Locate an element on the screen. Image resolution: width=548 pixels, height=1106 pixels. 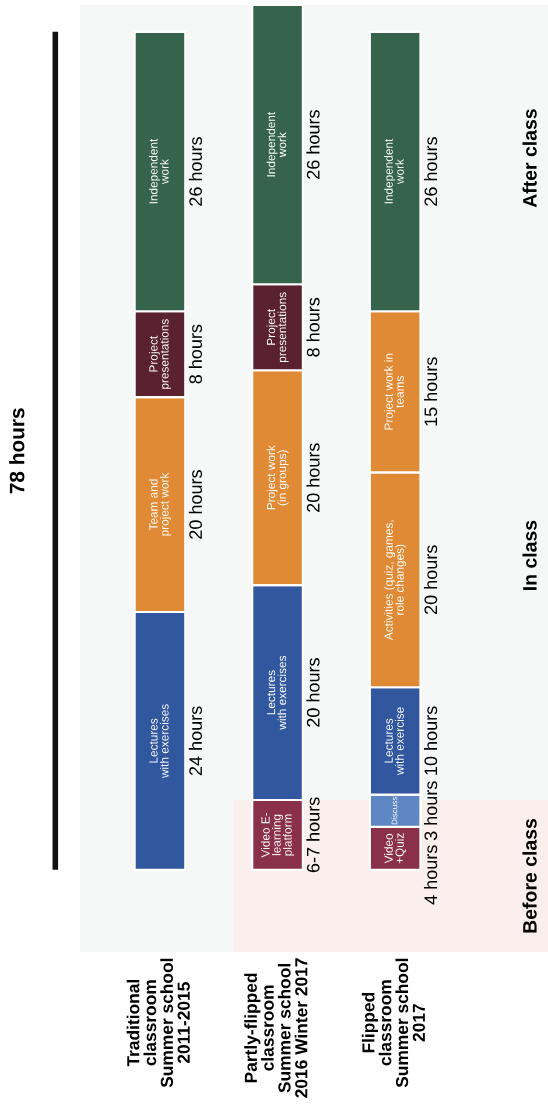
text: Lectures with exercises is located at coordinates (276, 692).